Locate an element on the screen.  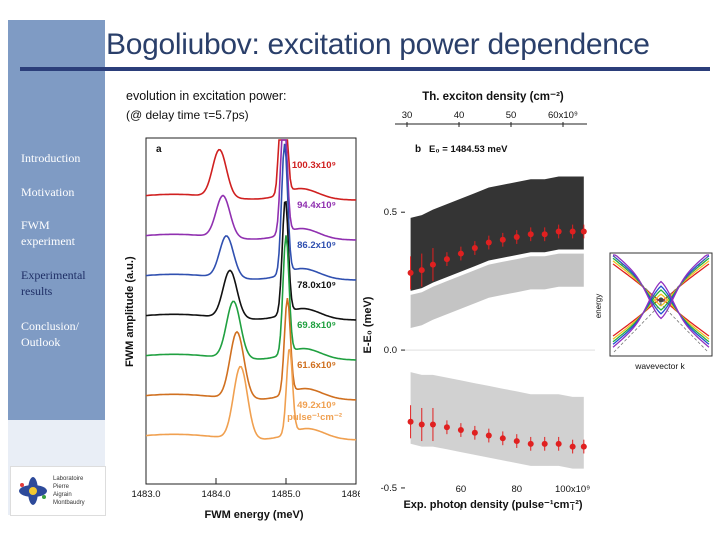
top-tick-label: 50 is located at coordinates (511, 115).